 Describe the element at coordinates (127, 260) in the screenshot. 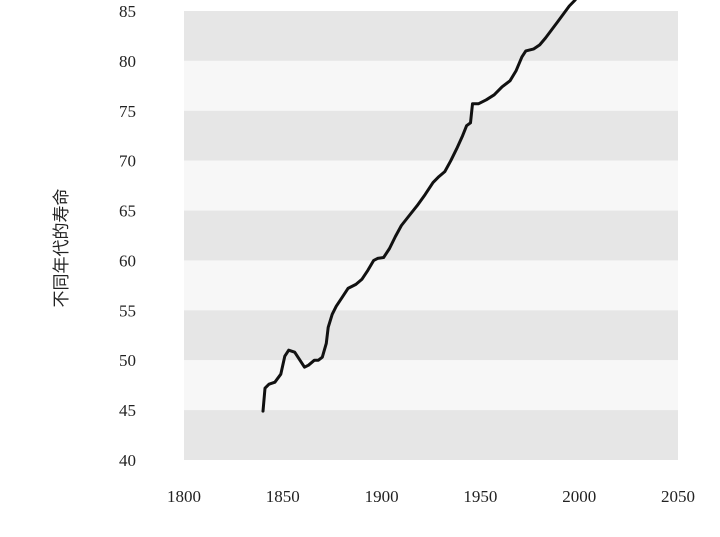

I see `y-tick-label: 60` at that location.